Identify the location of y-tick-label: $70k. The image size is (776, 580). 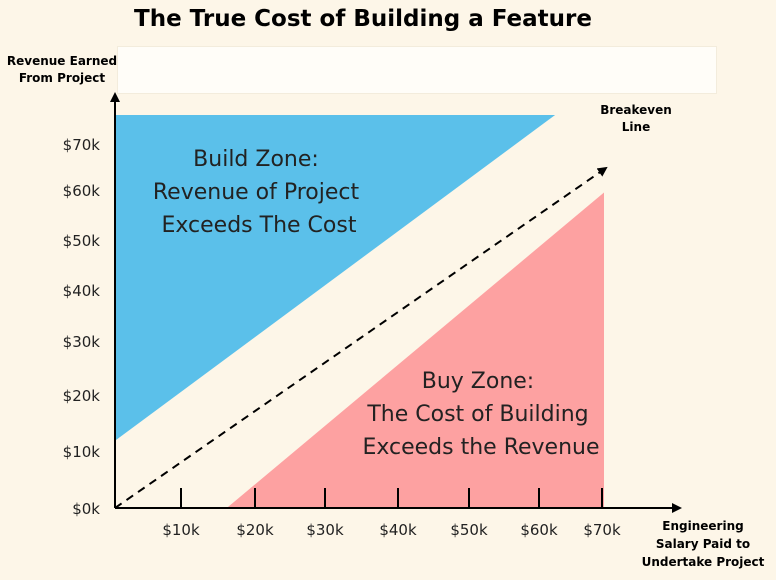
(82, 145).